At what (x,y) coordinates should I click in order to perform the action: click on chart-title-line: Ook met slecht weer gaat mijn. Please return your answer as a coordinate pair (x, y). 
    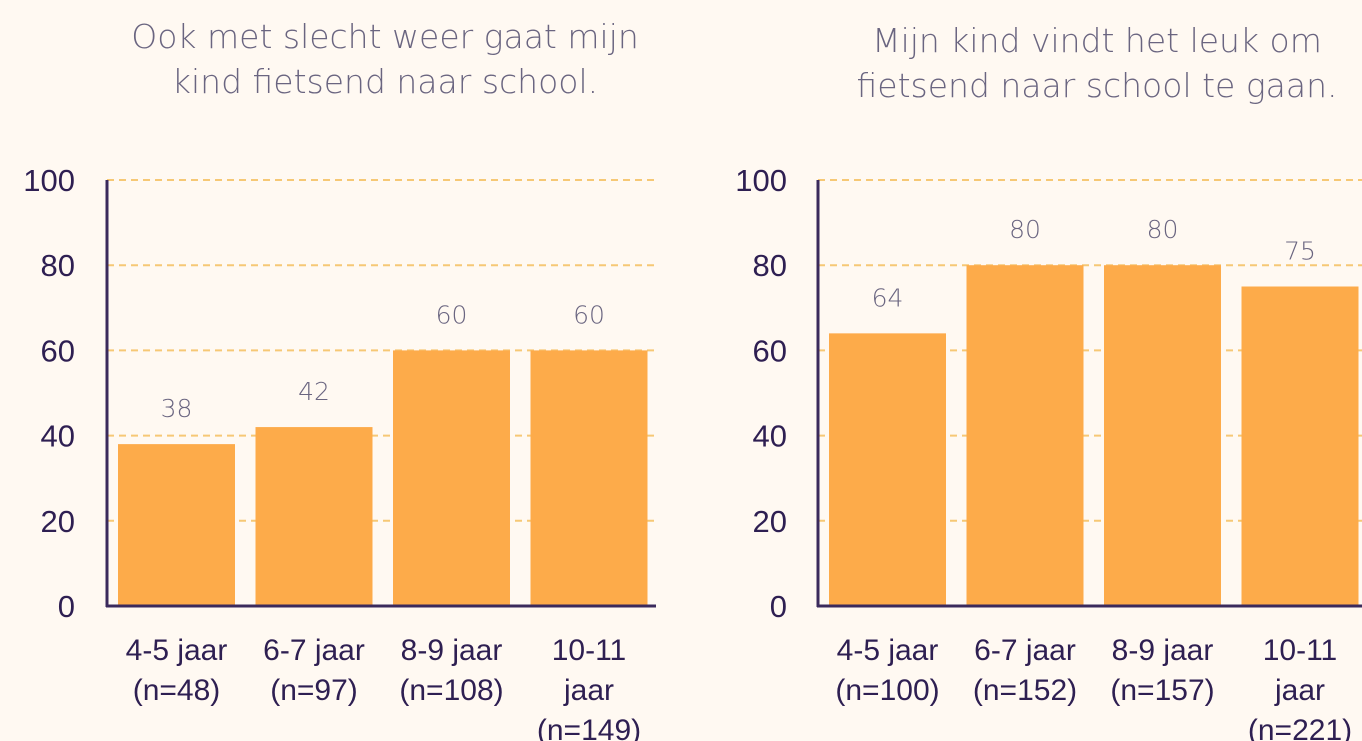
    Looking at the image, I should click on (385, 36).